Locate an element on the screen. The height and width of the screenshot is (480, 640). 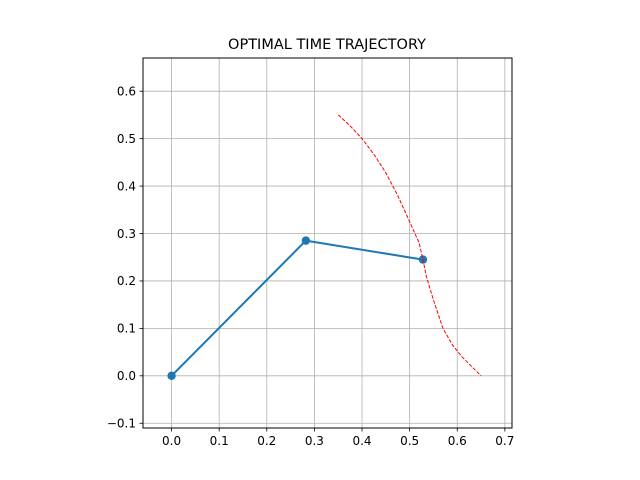
x-tick-label: 0.3 is located at coordinates (314, 441).